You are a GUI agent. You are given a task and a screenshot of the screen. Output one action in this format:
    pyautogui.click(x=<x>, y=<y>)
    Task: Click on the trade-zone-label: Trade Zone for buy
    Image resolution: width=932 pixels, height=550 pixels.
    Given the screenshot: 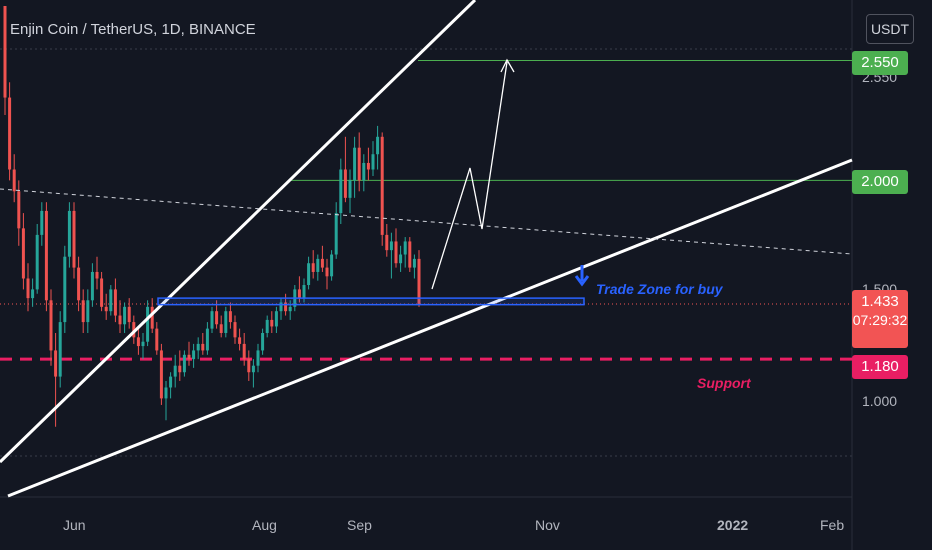 What is the action you would take?
    pyautogui.click(x=660, y=289)
    